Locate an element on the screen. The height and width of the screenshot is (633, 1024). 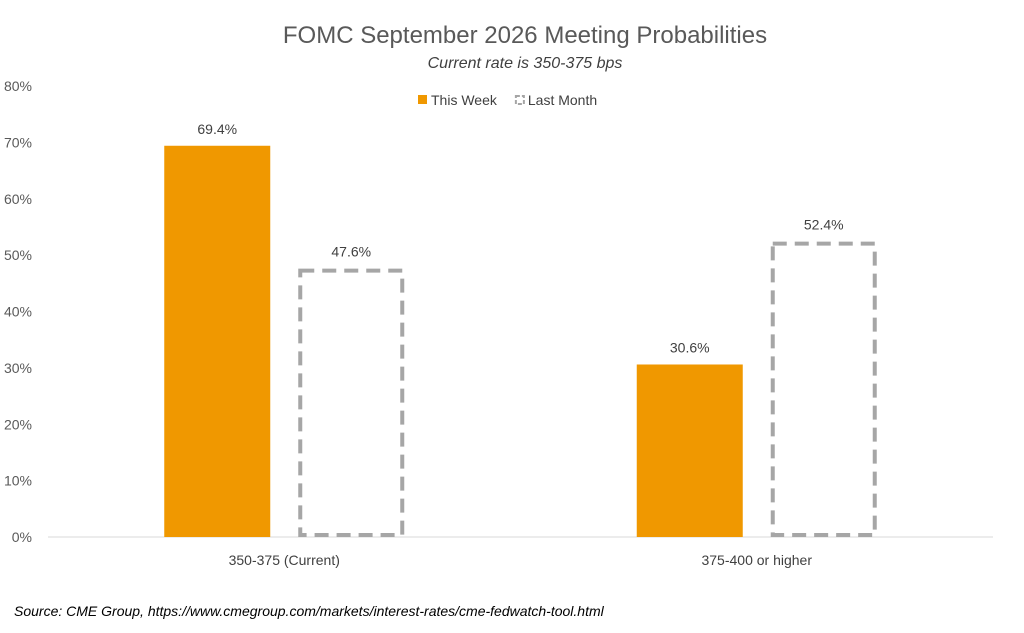
legend-label: Last Month is located at coordinates (562, 100).